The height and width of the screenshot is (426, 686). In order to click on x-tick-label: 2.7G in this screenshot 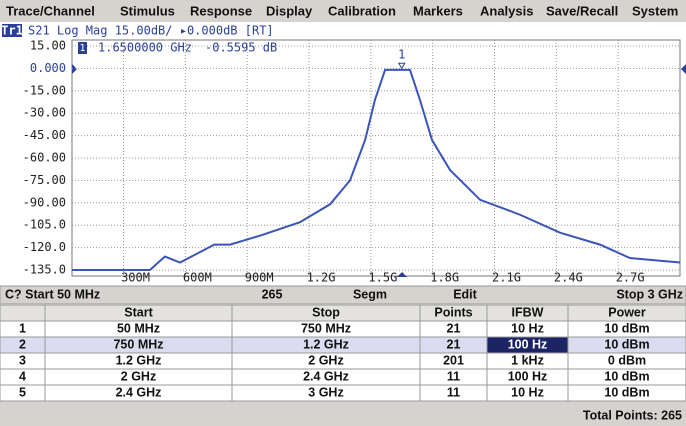, I will do `click(630, 278)`.